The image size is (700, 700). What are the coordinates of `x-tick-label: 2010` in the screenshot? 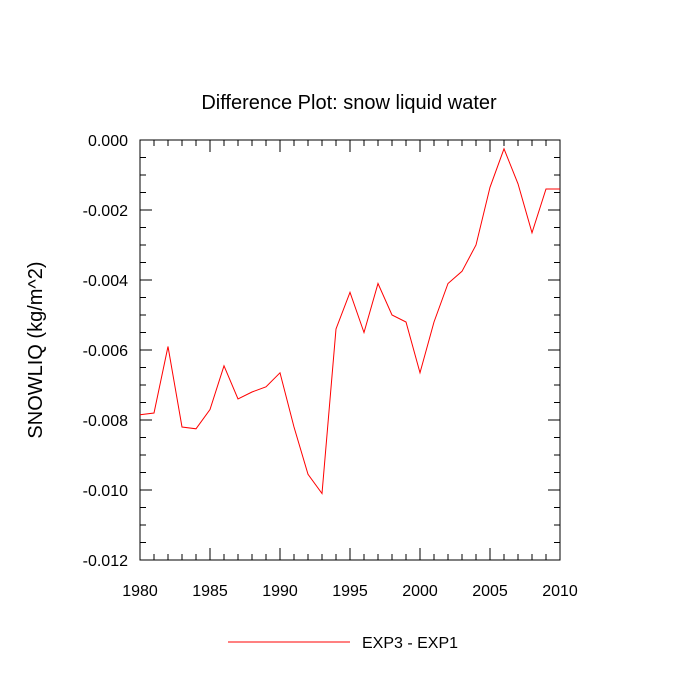 It's located at (560, 591).